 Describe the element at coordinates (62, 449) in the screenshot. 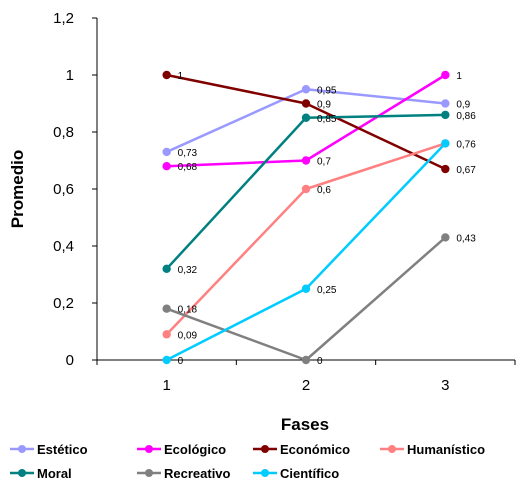

I see `legend-label: Estético` at that location.